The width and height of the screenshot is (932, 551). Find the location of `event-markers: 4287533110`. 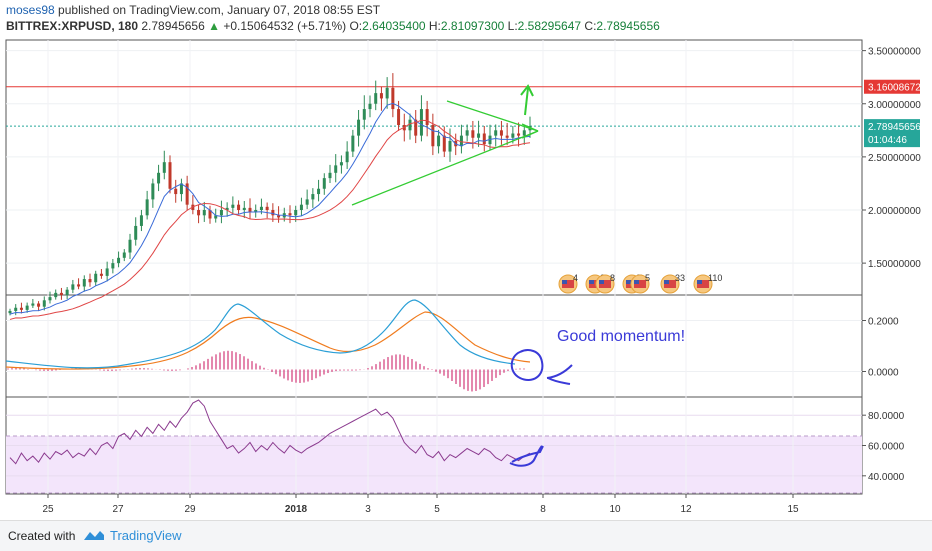

event-markers: 4287533110 is located at coordinates (640, 283).